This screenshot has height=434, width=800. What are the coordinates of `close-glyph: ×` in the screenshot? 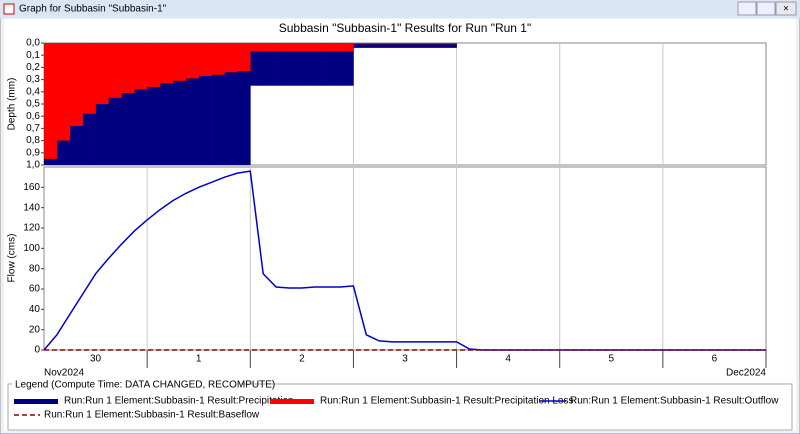 It's located at (786, 9).